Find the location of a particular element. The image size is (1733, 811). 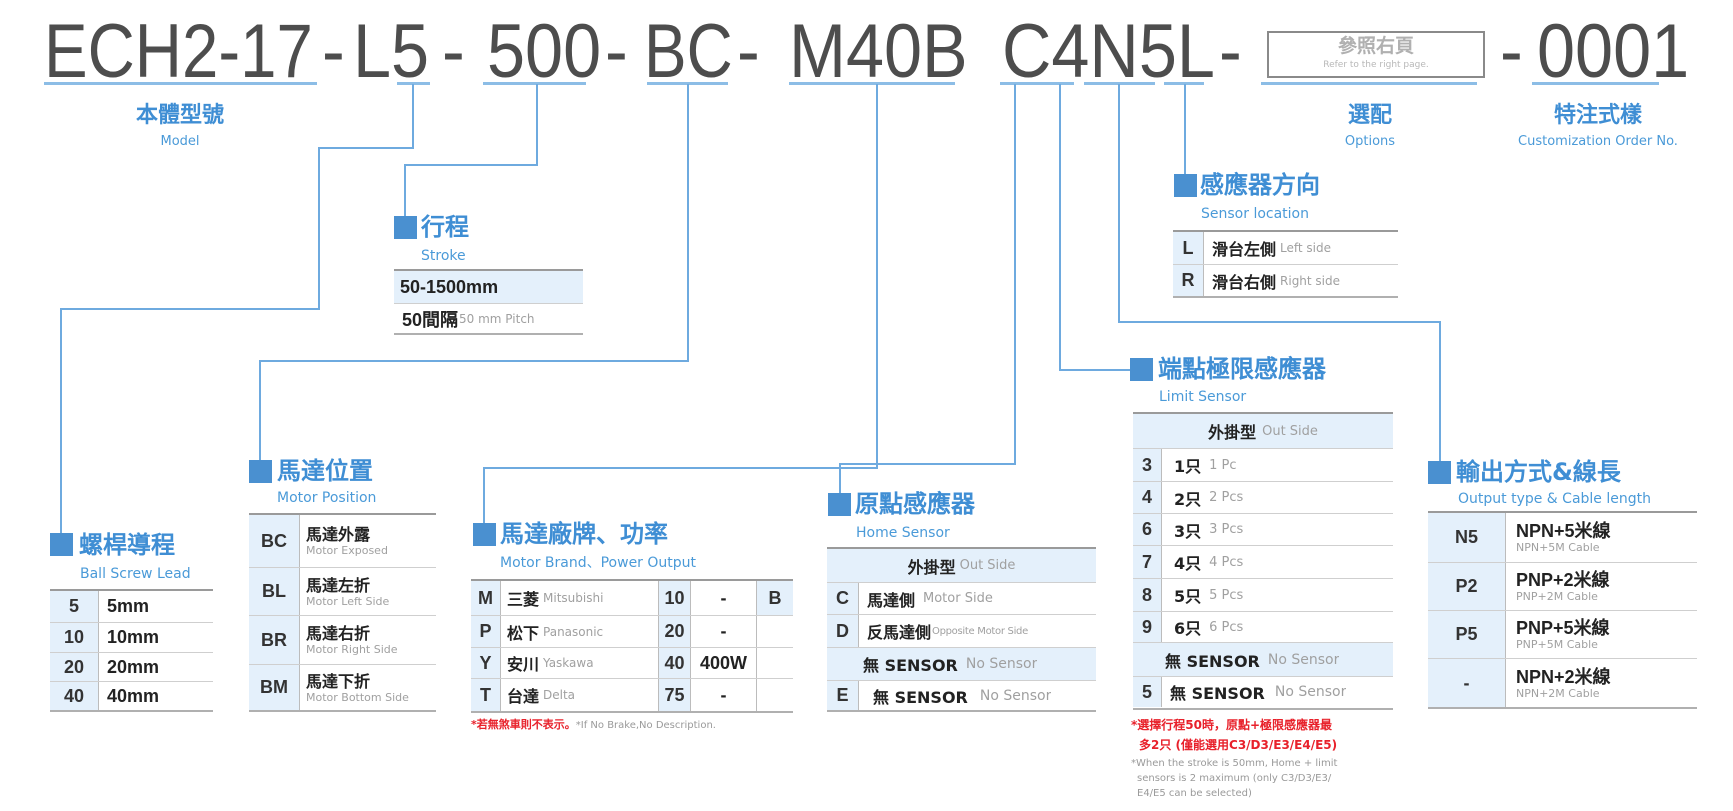

value-en: Opposite Motor Side is located at coordinates (980, 631).